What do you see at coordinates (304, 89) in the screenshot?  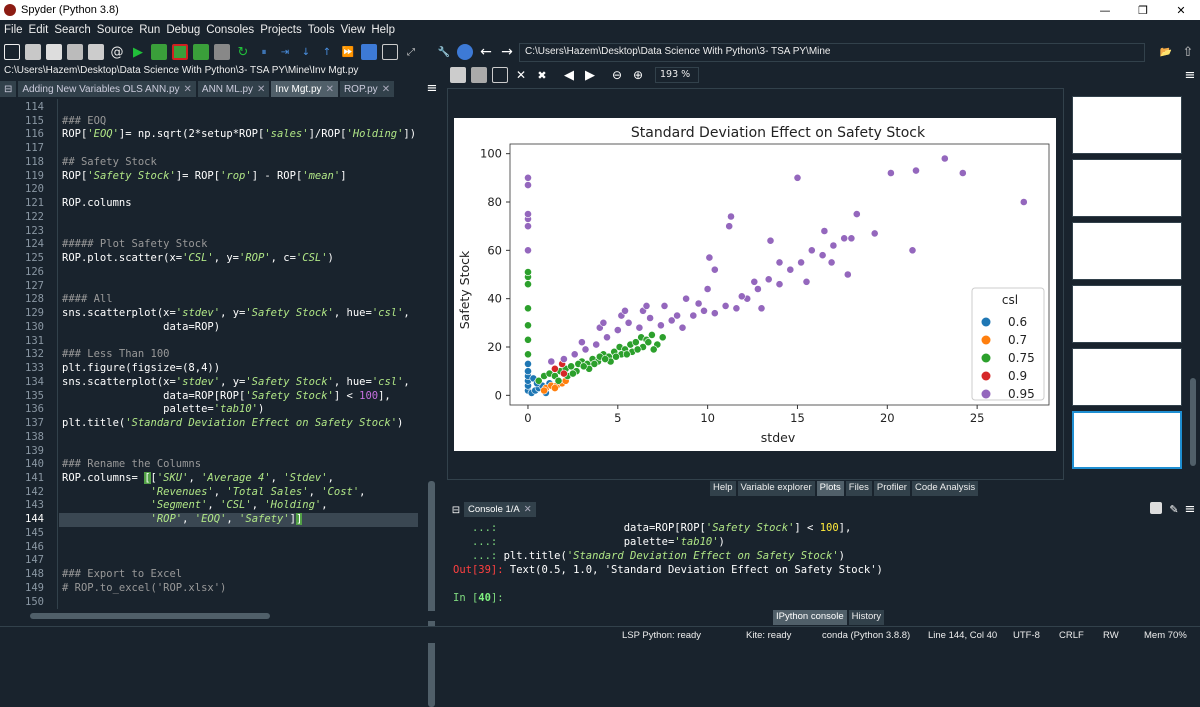 I see `editor-tab-active: Inv Mgt.py ✕` at bounding box center [304, 89].